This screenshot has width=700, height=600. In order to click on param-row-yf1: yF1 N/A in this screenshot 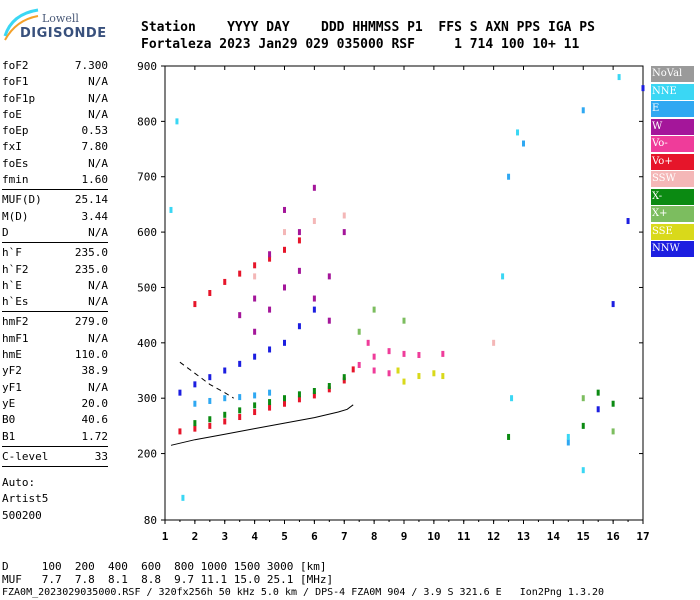, I will do `click(55, 388)`.